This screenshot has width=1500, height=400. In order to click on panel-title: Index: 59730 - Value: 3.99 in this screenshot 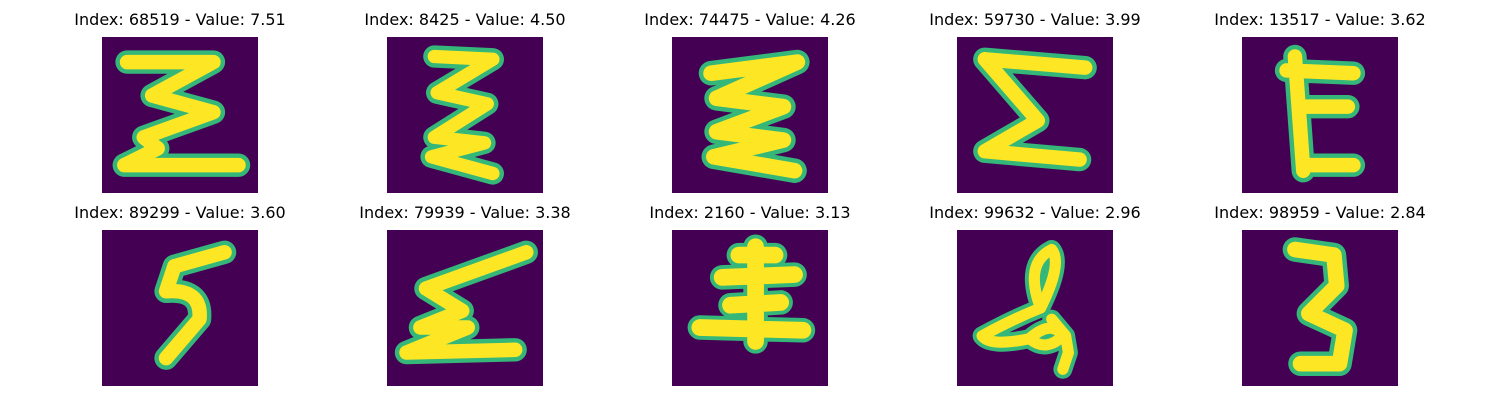, I will do `click(1035, 19)`.